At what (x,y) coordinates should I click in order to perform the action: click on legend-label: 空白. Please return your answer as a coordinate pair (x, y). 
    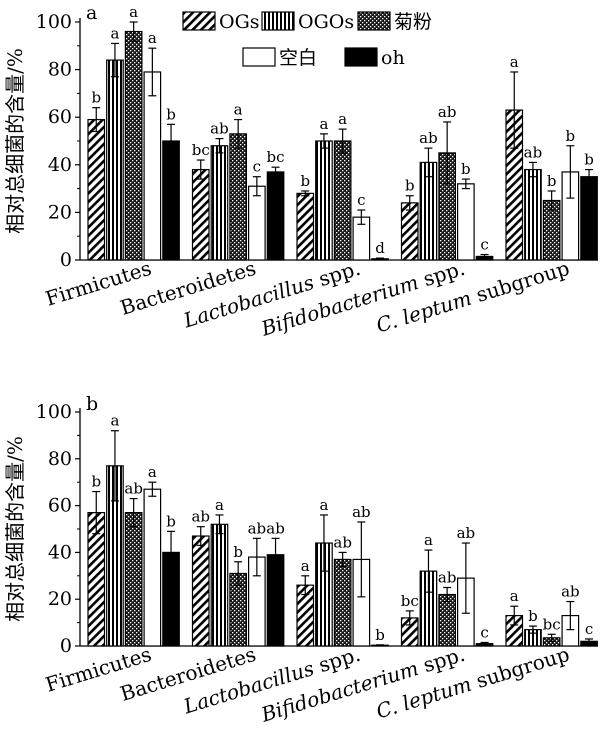
    Looking at the image, I should click on (298, 58).